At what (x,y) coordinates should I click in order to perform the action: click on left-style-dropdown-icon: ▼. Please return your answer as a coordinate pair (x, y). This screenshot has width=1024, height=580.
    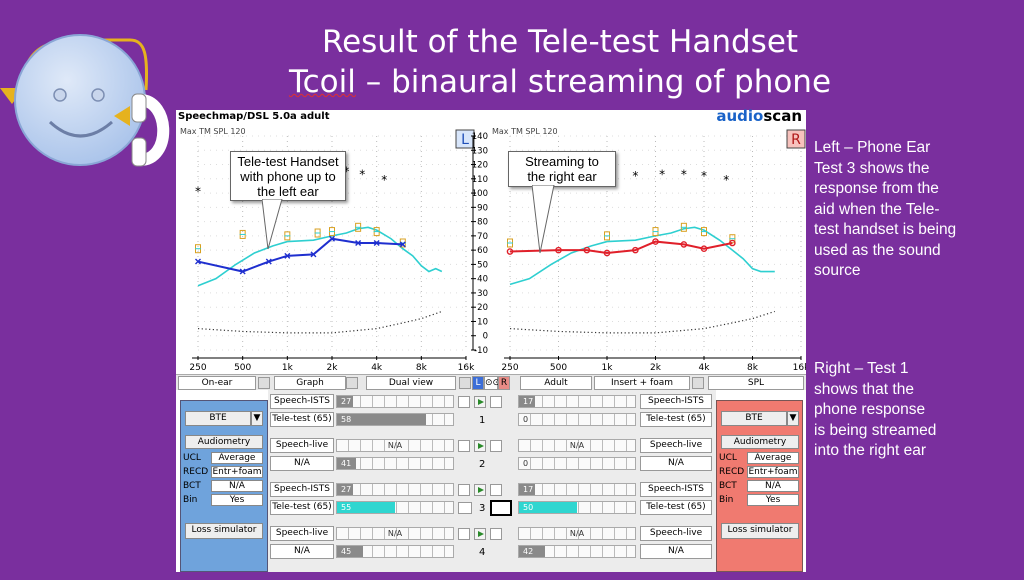
    Looking at the image, I should click on (257, 418).